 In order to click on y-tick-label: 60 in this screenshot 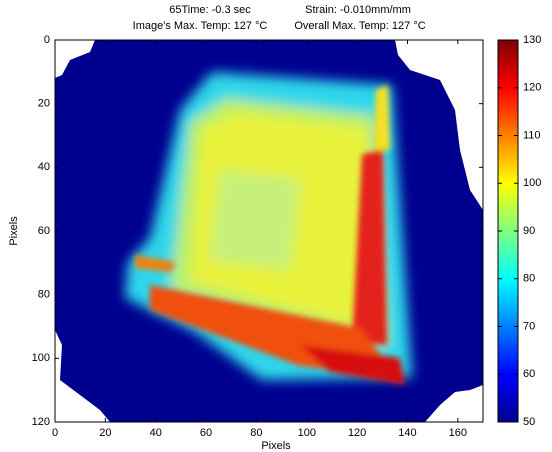, I will do `click(44, 231)`.